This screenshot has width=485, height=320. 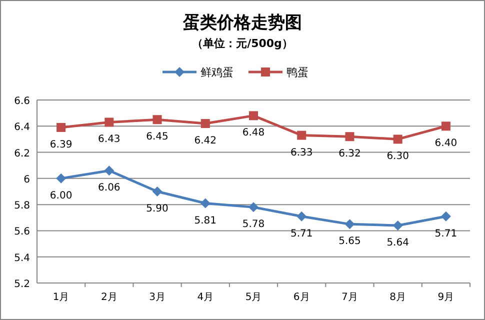 I want to click on data-label: 5.81, so click(x=205, y=220).